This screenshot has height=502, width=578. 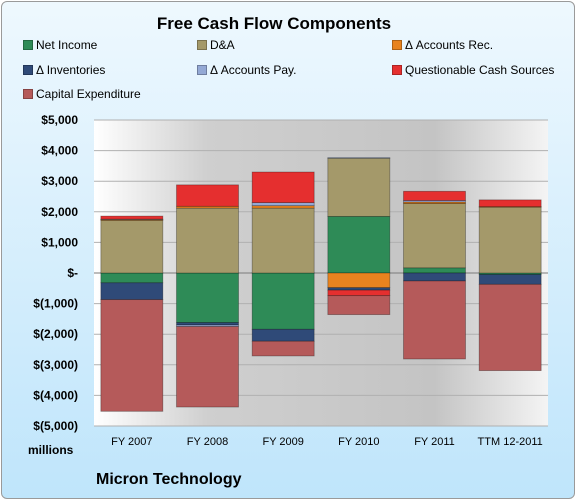 What do you see at coordinates (510, 203) in the screenshot?
I see `bar-questionable-cash-sources-ttm-12-2011` at bounding box center [510, 203].